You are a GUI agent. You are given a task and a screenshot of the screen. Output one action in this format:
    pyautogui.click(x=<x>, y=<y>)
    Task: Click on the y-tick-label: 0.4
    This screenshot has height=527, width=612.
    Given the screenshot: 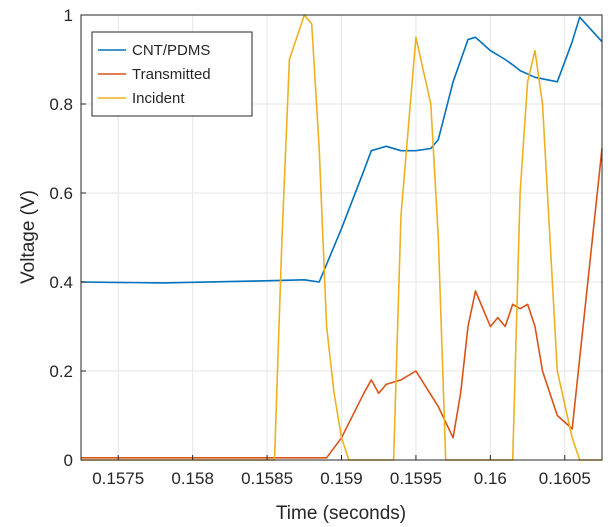 What is the action you would take?
    pyautogui.click(x=61, y=282)
    